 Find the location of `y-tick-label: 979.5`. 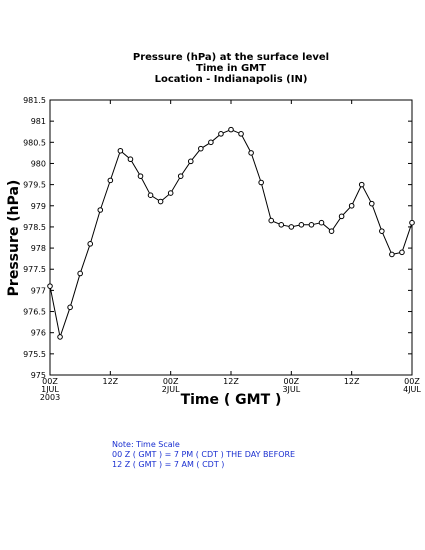

y-tick-label: 979.5 is located at coordinates (34, 185).